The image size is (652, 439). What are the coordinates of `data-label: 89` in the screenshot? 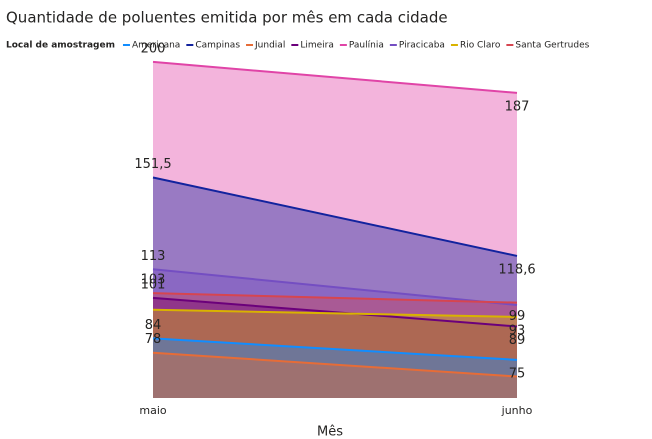 It's located at (517, 340).